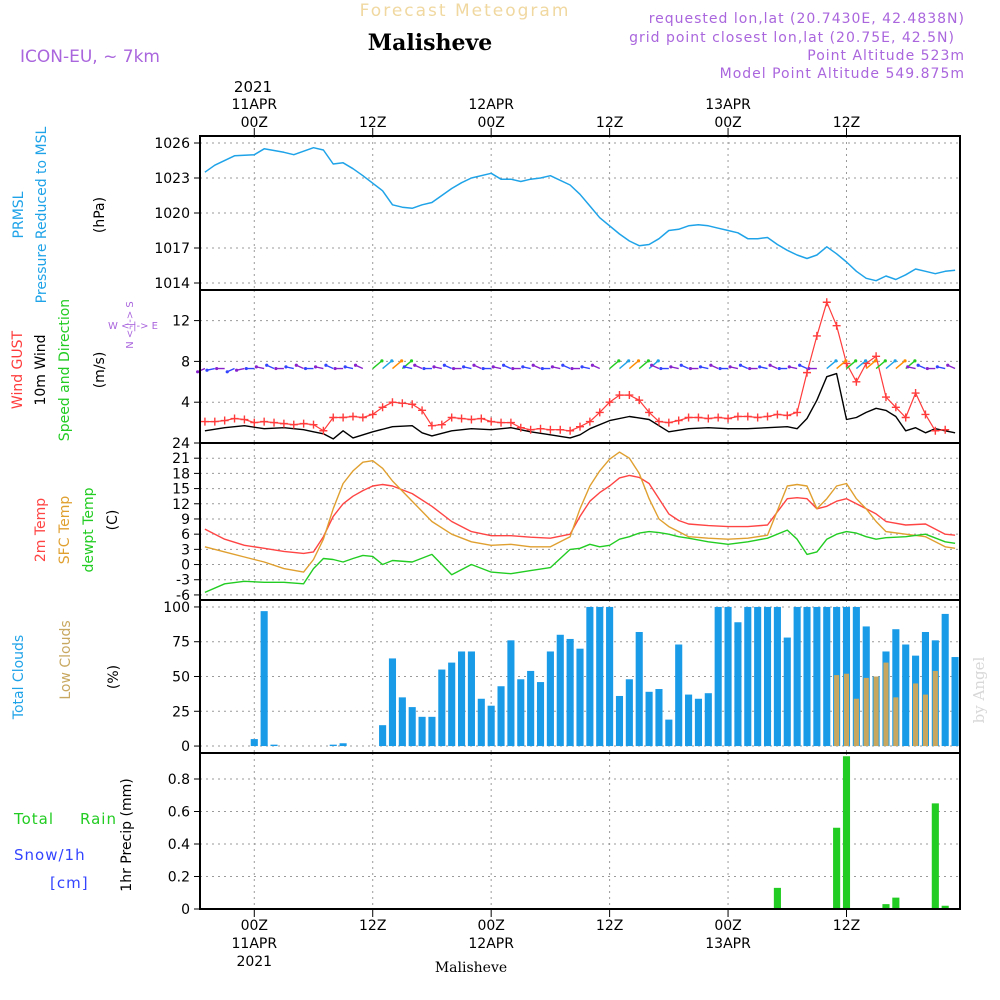  Describe the element at coordinates (181, 474) in the screenshot. I see `temp-ytick-label: 18` at that location.